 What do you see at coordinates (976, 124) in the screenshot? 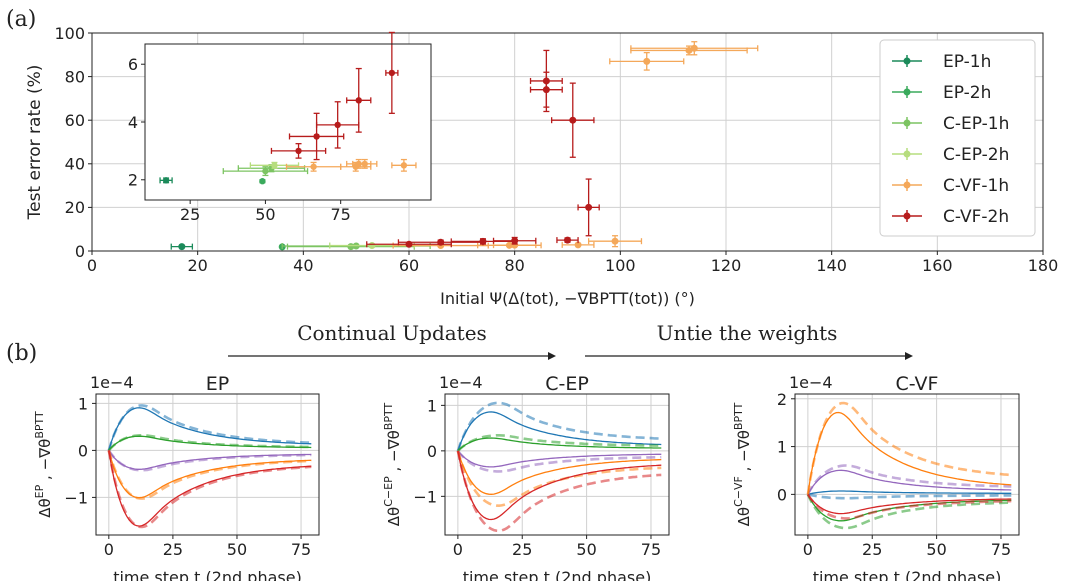
I see `legend-entry-label: C-EP-1h` at bounding box center [976, 124].